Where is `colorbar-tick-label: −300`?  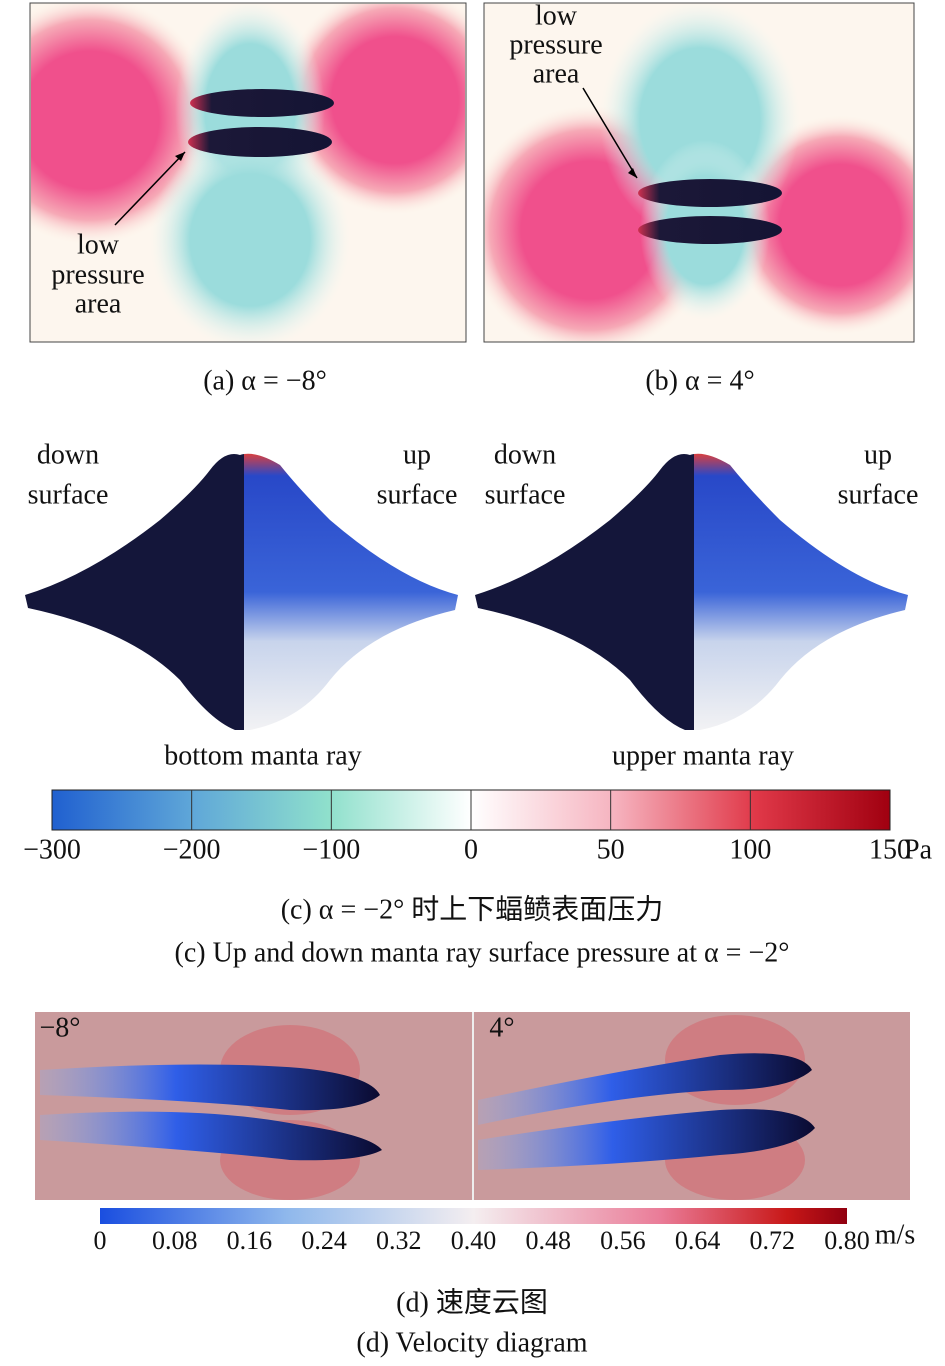
colorbar-tick-label: −300 is located at coordinates (52, 849).